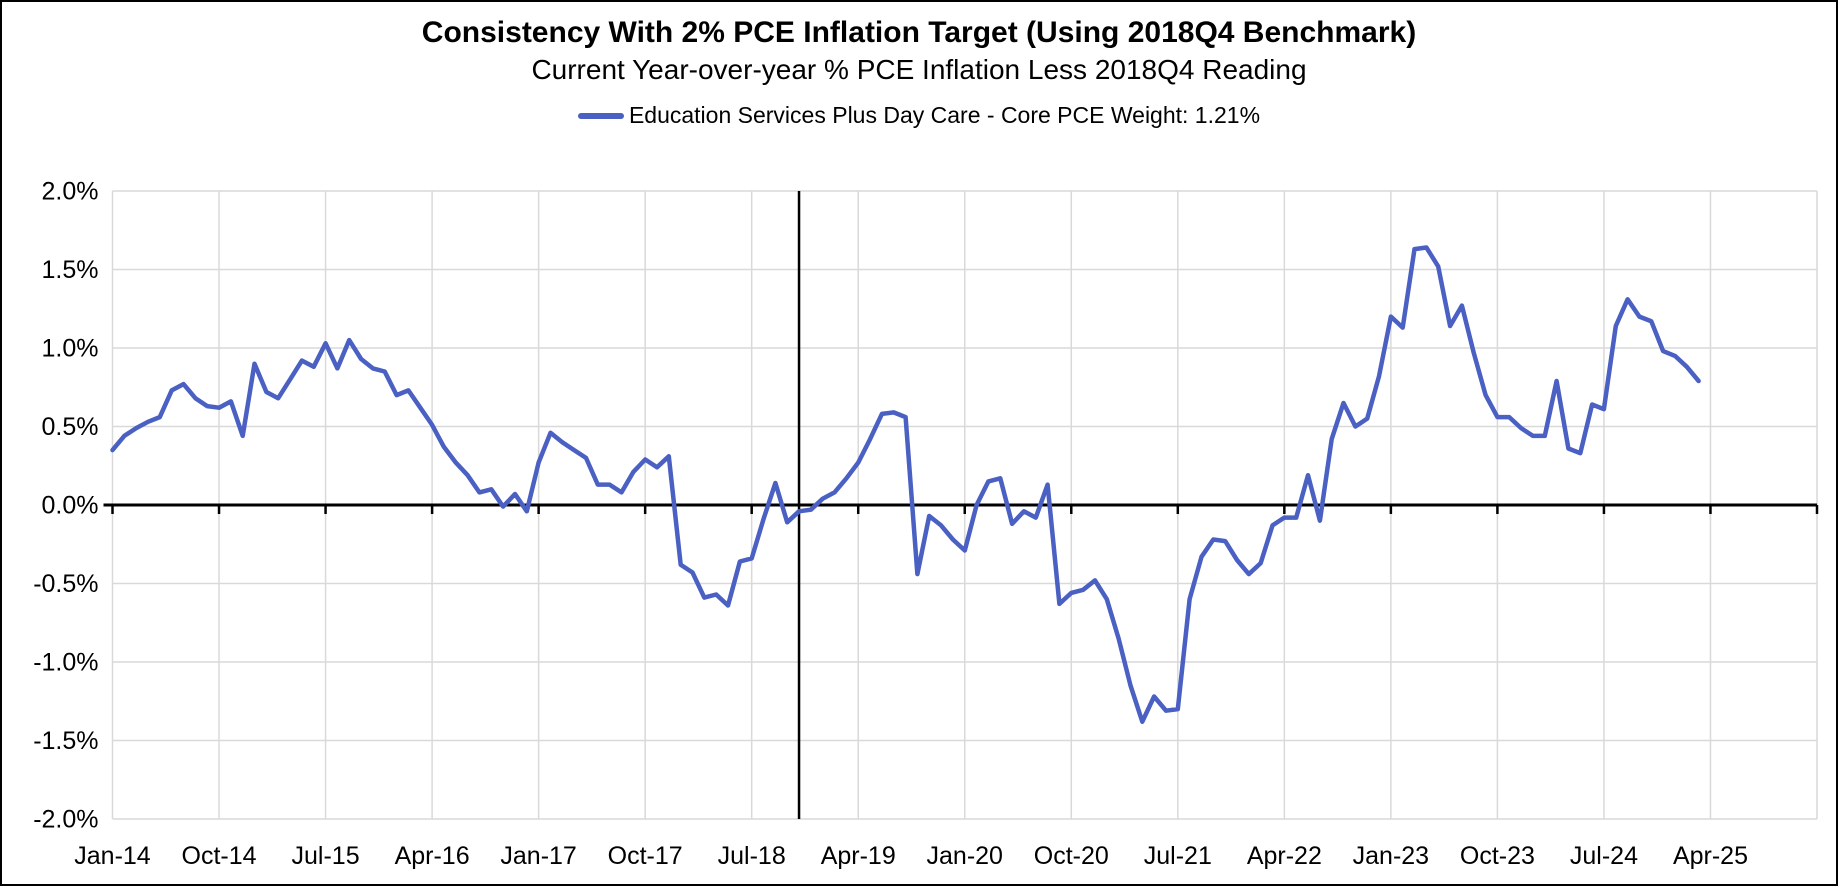 The width and height of the screenshot is (1838, 886). Describe the element at coordinates (219, 856) in the screenshot. I see `x-axis-tick-label: Oct-14` at that location.